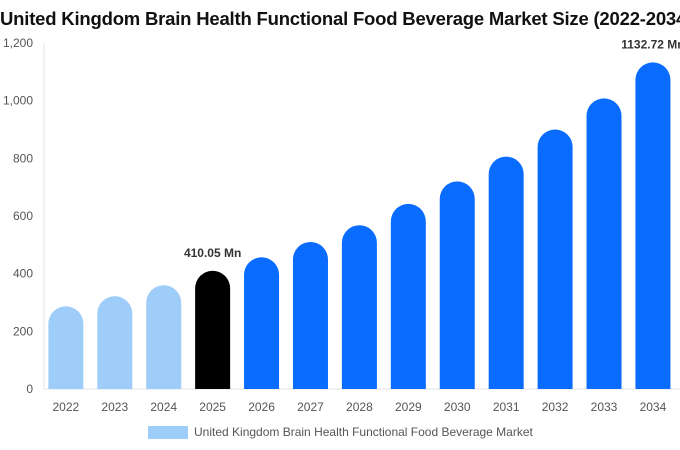  I want to click on x-tick-label-2034: 2034, so click(653, 407).